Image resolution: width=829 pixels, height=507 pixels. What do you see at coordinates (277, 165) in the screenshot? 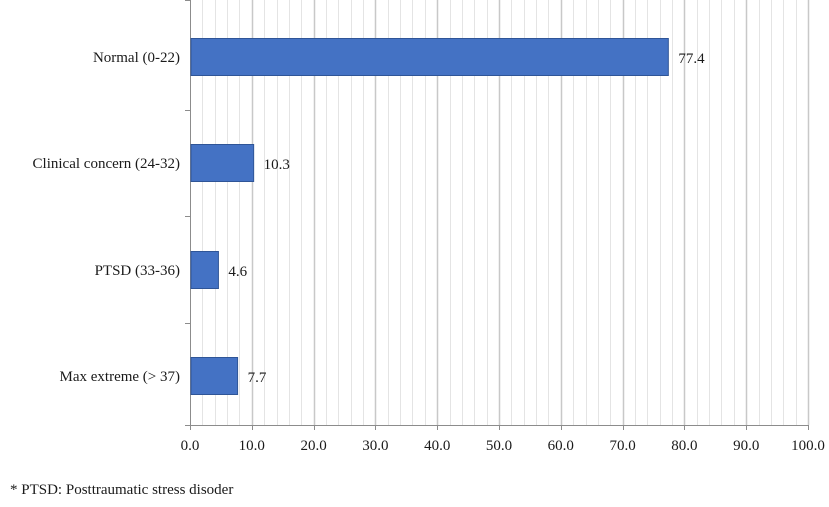
I see `data-label: 10.3` at bounding box center [277, 165].